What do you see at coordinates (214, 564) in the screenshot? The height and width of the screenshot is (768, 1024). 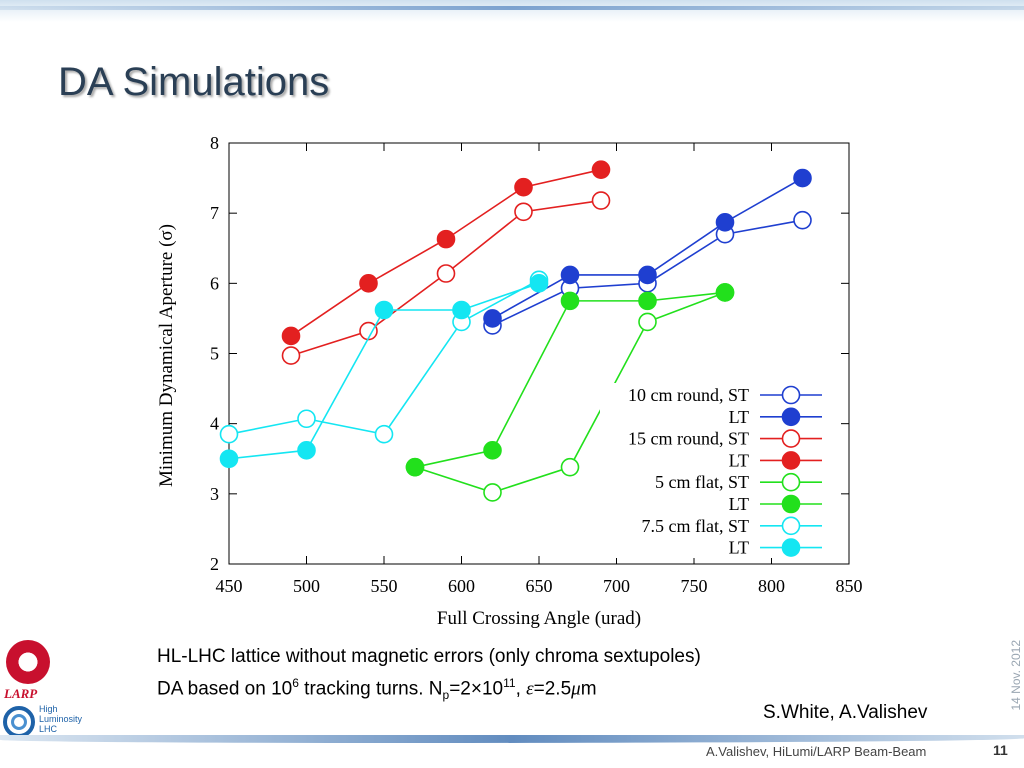 I see `y-tick-label: 2` at bounding box center [214, 564].